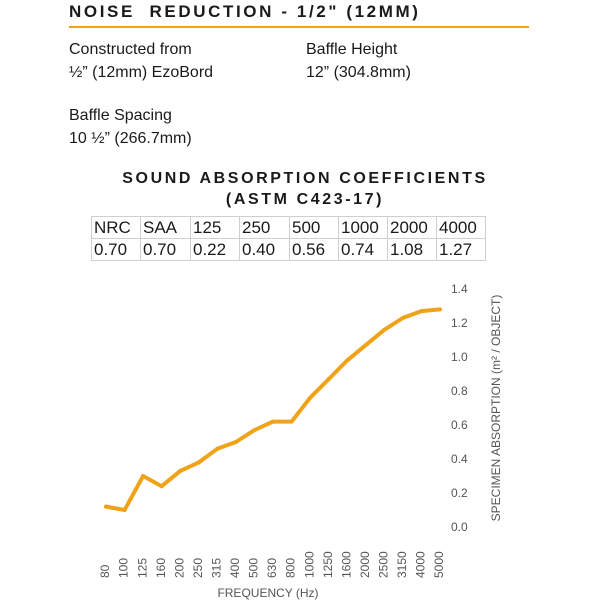 The height and width of the screenshot is (600, 601). What do you see at coordinates (459, 289) in the screenshot?
I see `y-tick-label: 1.4` at bounding box center [459, 289].